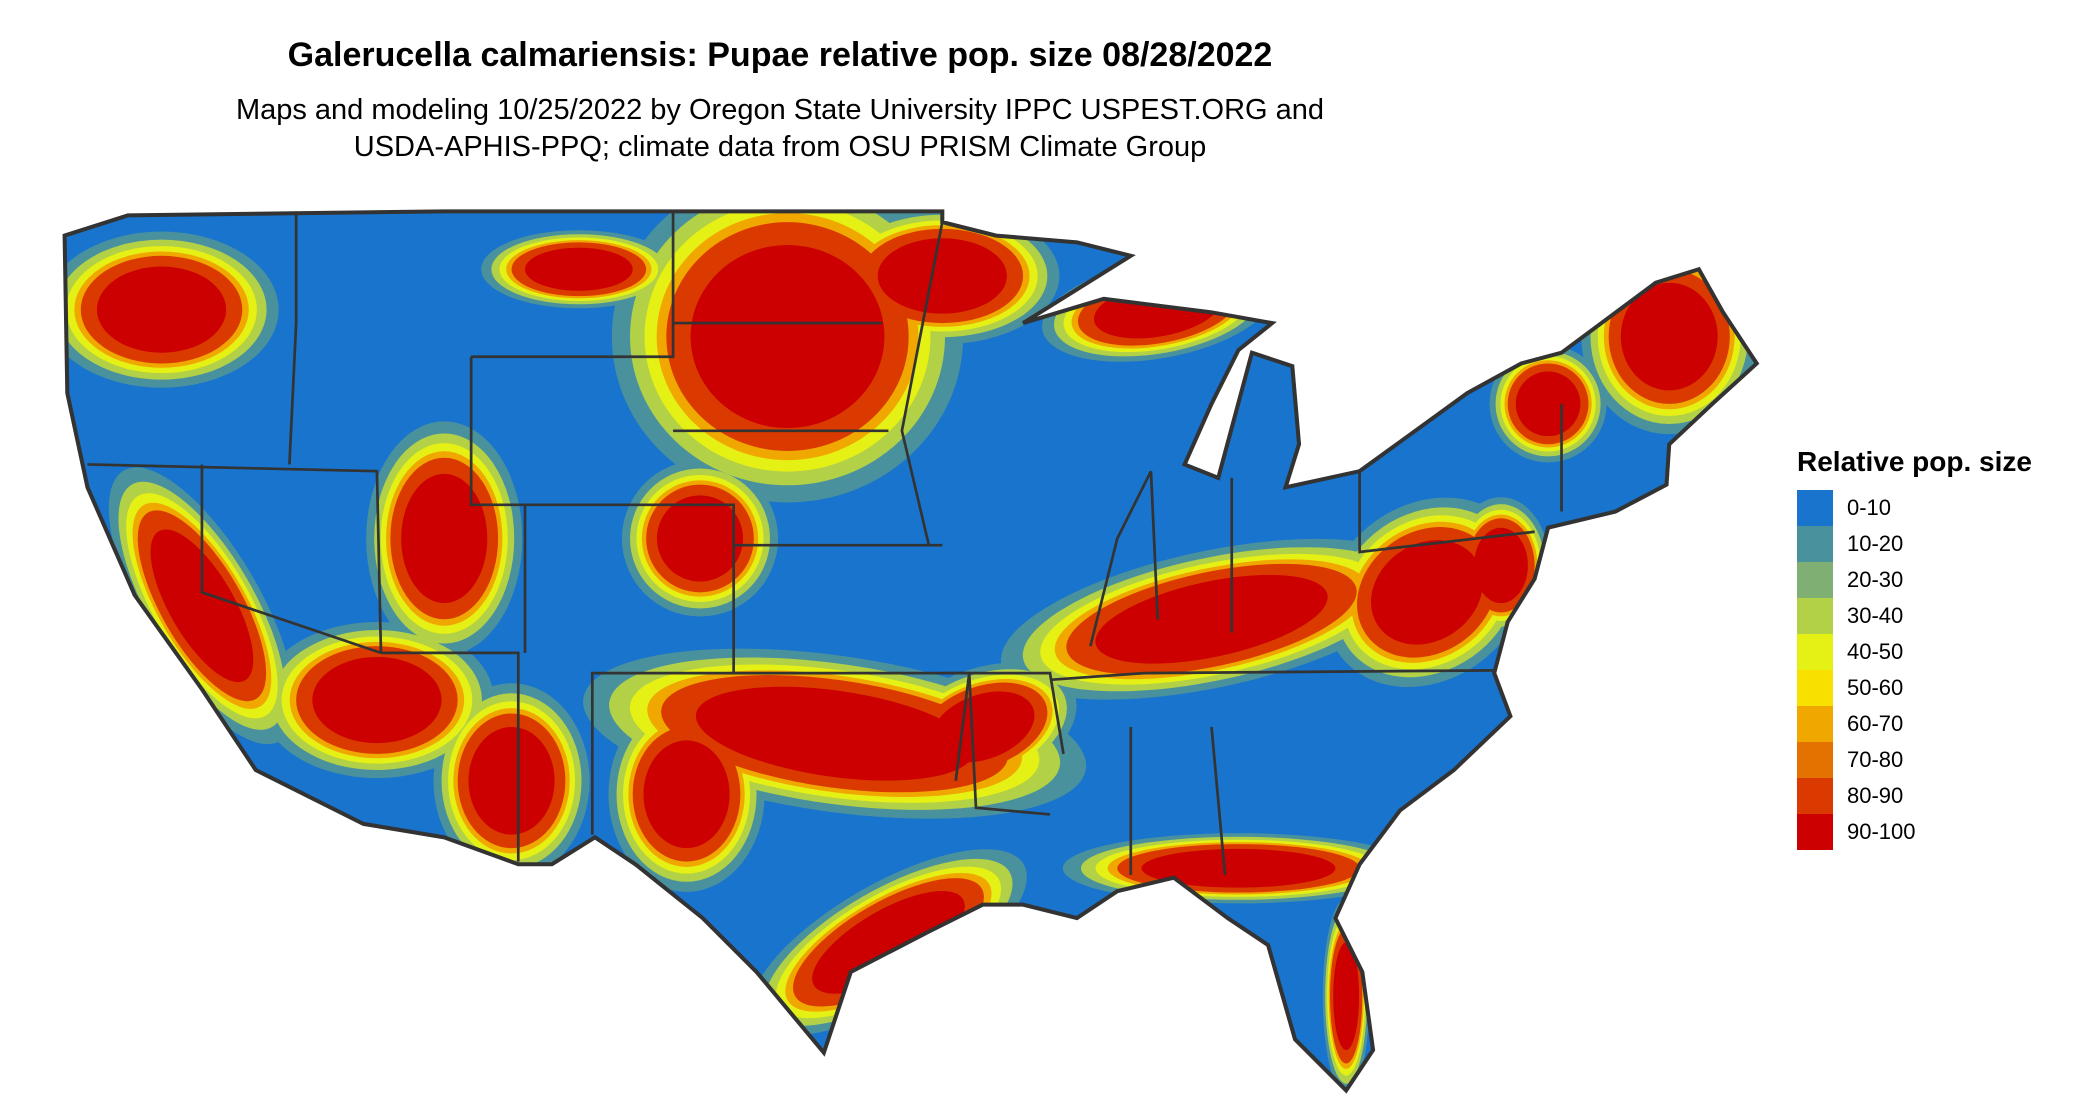 The width and height of the screenshot is (2100, 1116). I want to click on legend-item: 20-30, so click(1914, 580).